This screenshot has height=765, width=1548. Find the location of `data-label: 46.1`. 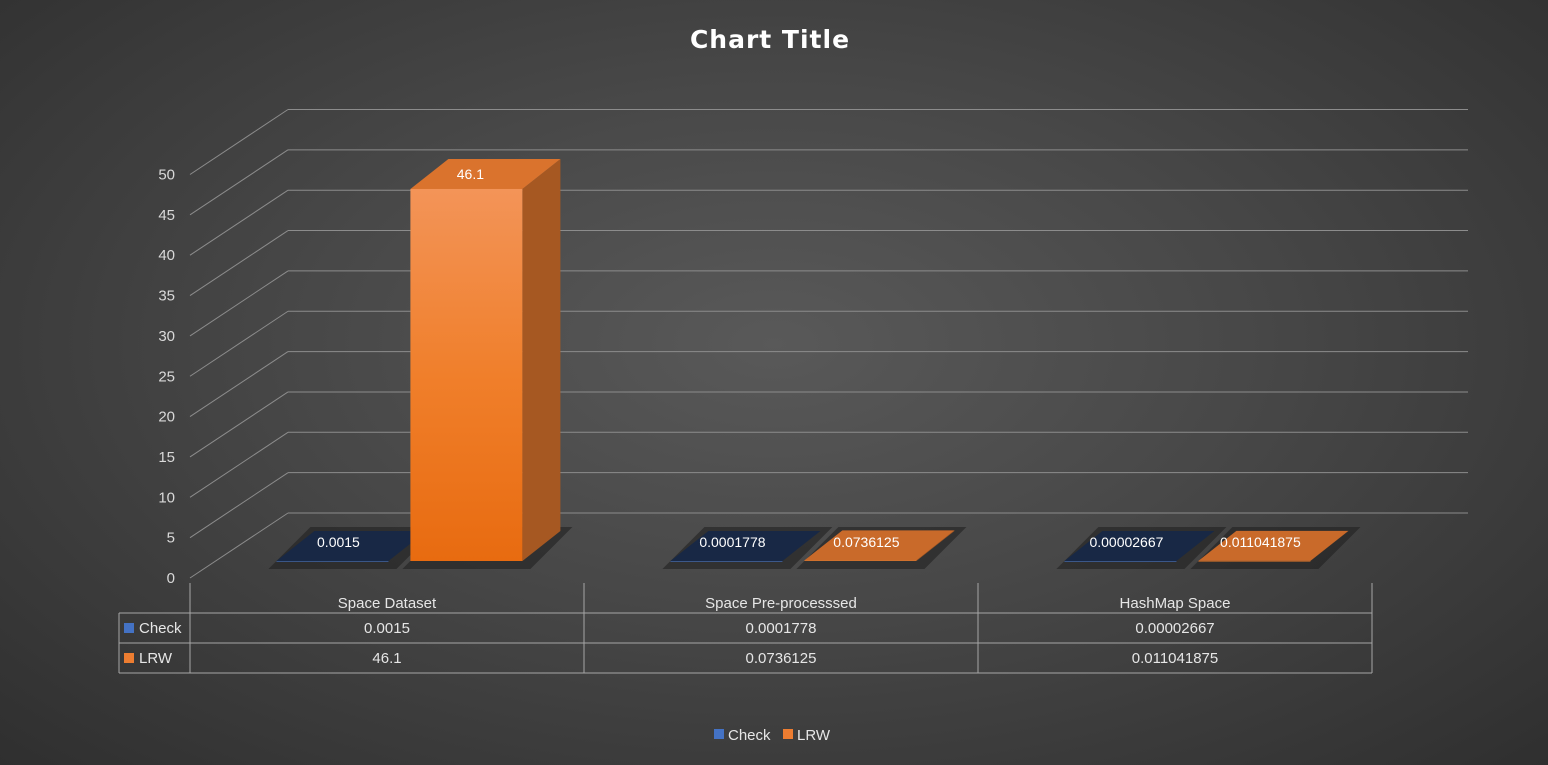

data-label: 46.1 is located at coordinates (470, 174).